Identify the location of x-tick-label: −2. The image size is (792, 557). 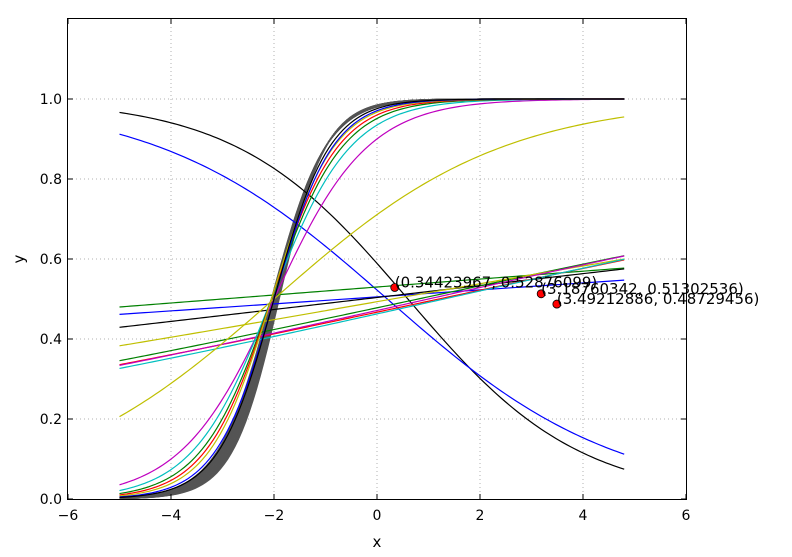
(274, 516).